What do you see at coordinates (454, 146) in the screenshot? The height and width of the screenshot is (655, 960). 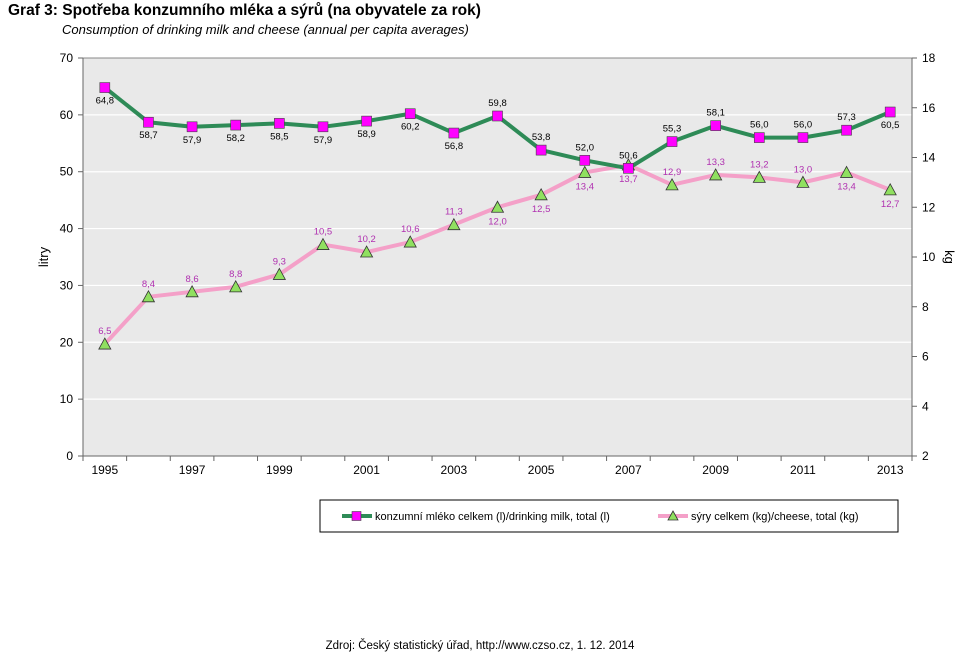 I see `data-label-milk: 56,8` at bounding box center [454, 146].